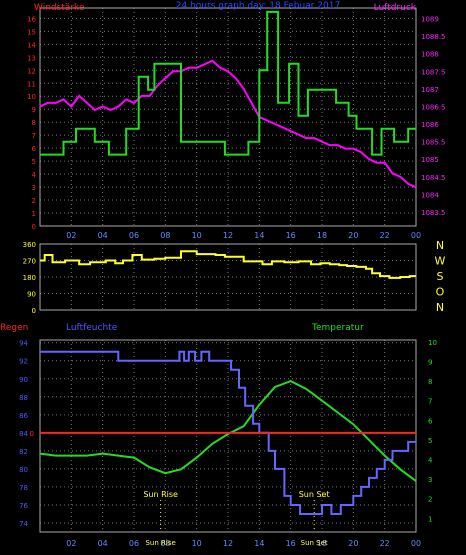 The width and height of the screenshot is (466, 555). What do you see at coordinates (23, 416) in the screenshot?
I see `humidity-y-tick-label: 86` at bounding box center [23, 416].